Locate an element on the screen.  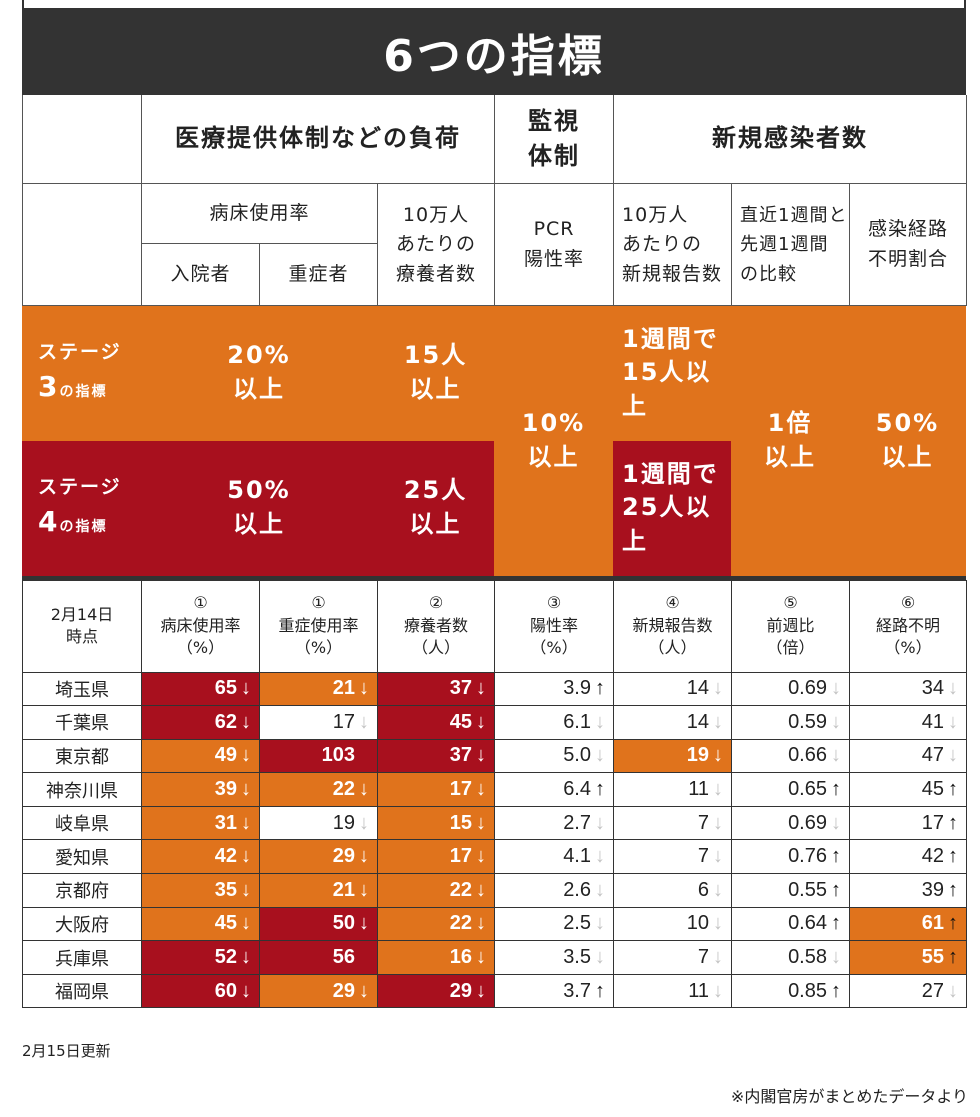
cell-value: 15 is located at coordinates (460, 822).